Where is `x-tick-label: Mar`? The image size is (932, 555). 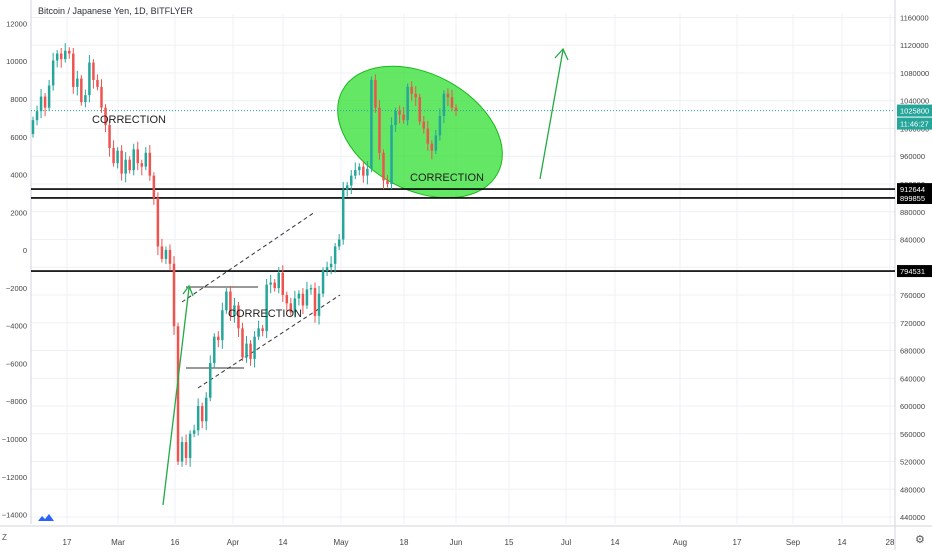 x-tick-label: Mar is located at coordinates (118, 542).